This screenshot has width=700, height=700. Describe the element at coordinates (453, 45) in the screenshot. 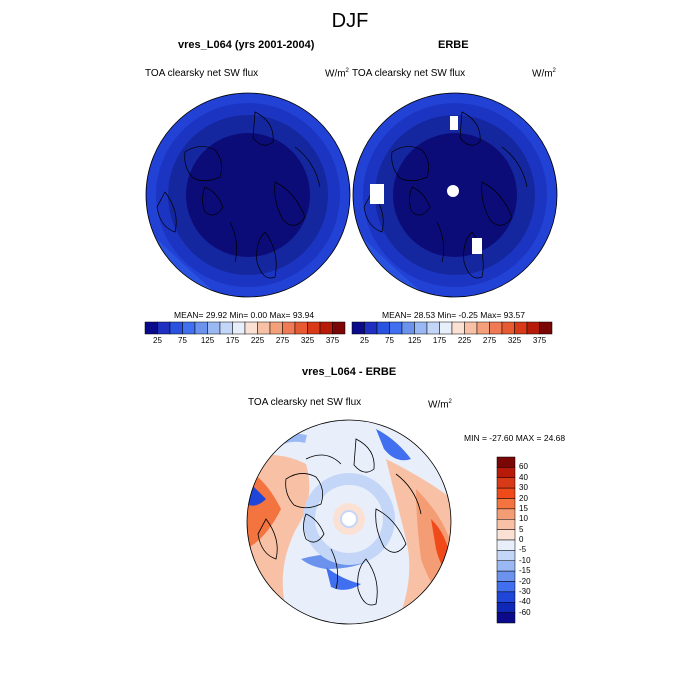

I see `panel2-title: ERBE` at that location.